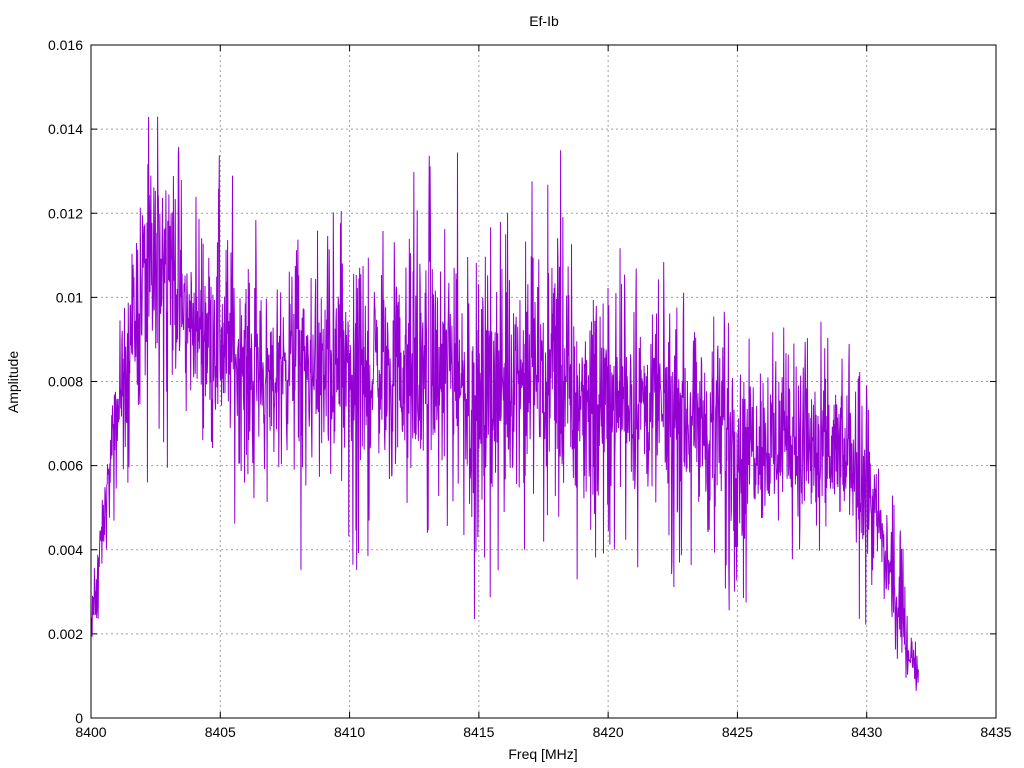 Image resolution: width=1024 pixels, height=768 pixels. I want to click on y-tick-label: 0.016, so click(65, 45).